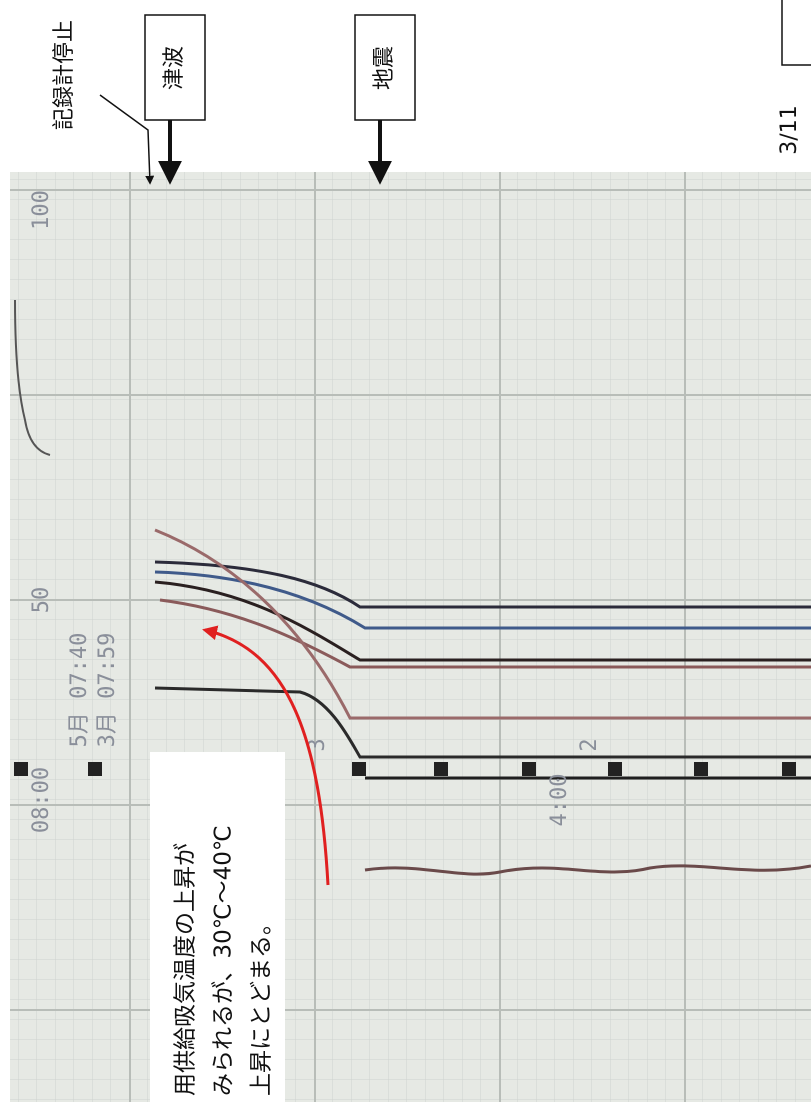 Image resolution: width=811 pixels, height=1102 pixels. I want to click on leader-line, so click(127, 139).